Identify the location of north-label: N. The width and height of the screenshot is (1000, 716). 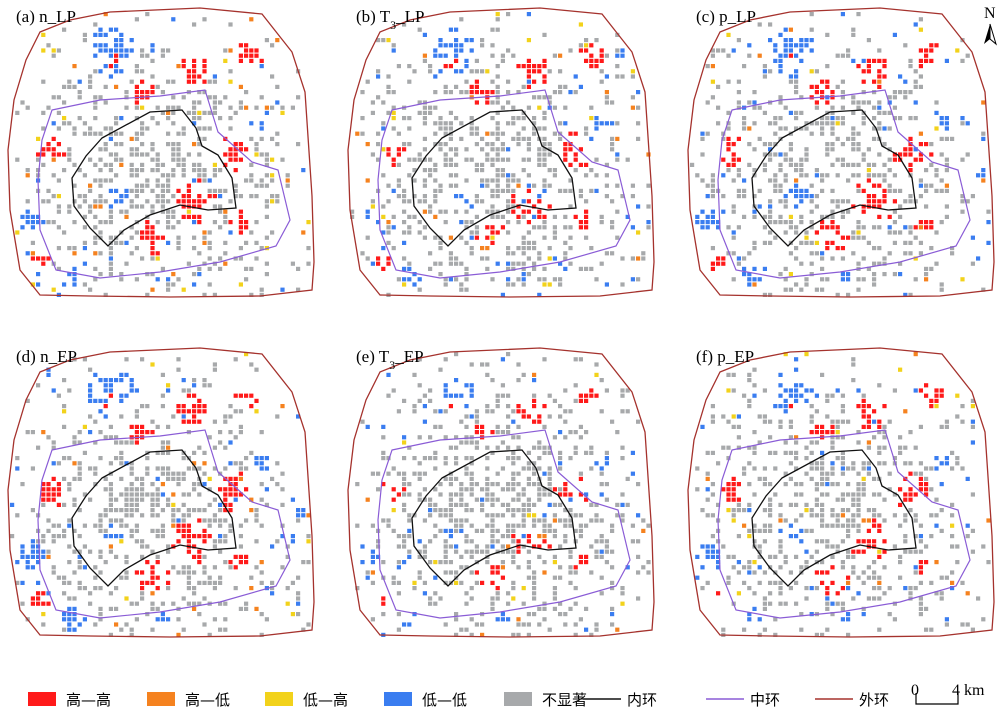
(990, 13).